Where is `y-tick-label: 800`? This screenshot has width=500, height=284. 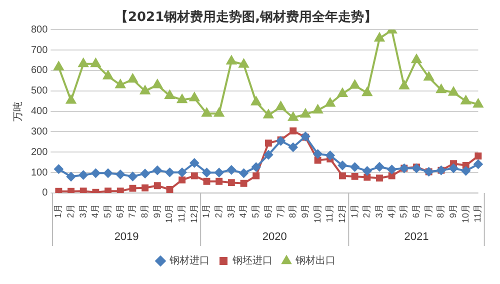
y-tick-label: 800 is located at coordinates (39, 30).